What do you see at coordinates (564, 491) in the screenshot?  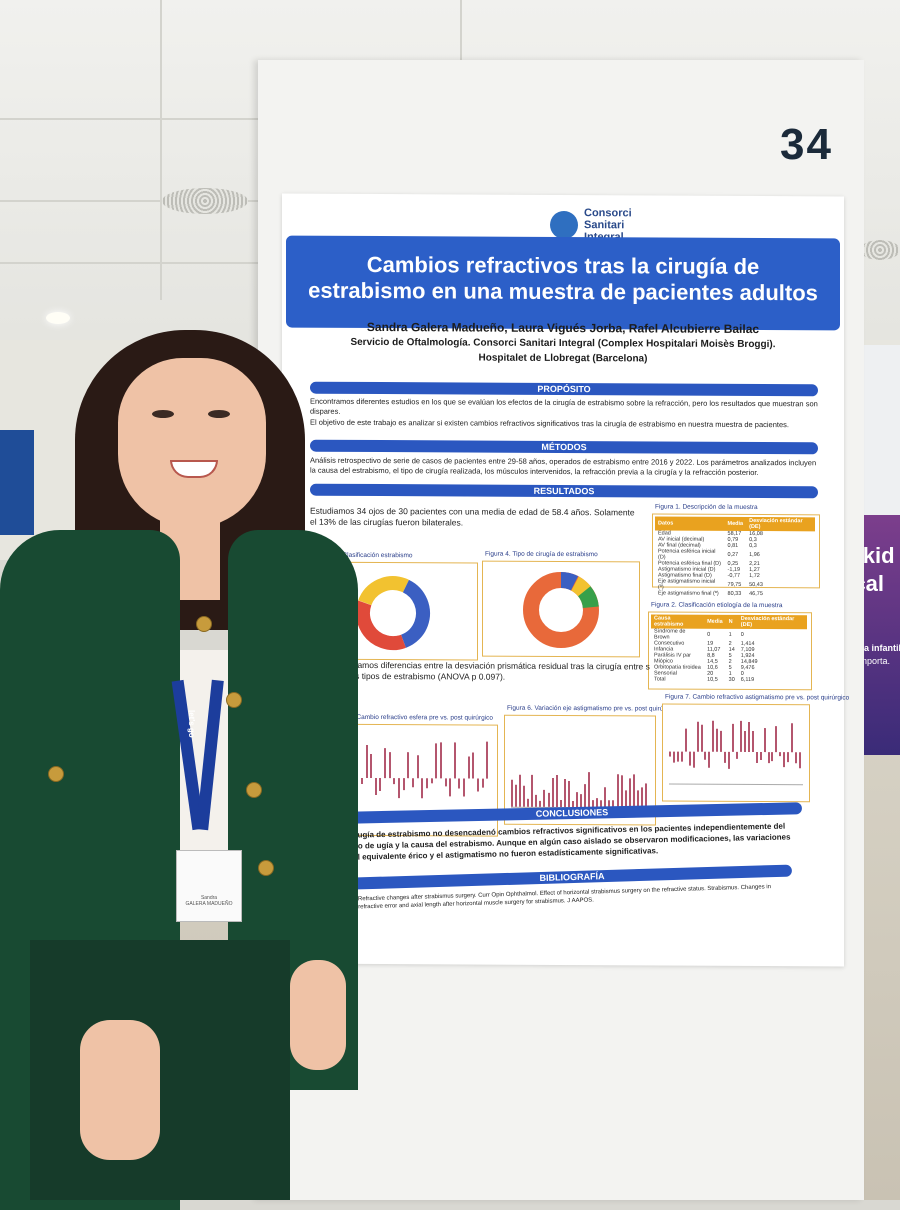 I see `section-resultados: RESULTADOS` at bounding box center [564, 491].